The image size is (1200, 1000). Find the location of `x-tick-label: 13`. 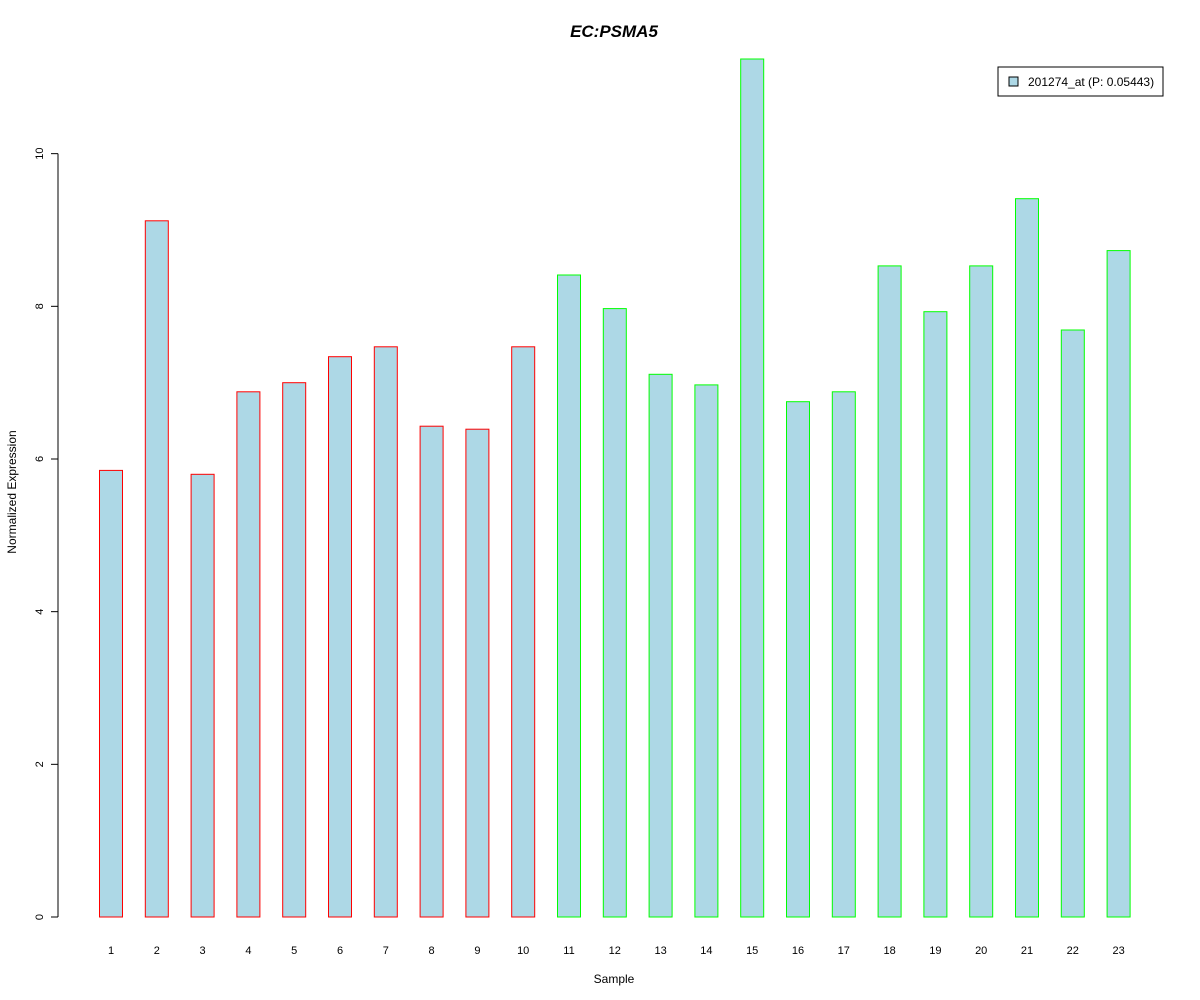

x-tick-label: 13 is located at coordinates (660, 951).